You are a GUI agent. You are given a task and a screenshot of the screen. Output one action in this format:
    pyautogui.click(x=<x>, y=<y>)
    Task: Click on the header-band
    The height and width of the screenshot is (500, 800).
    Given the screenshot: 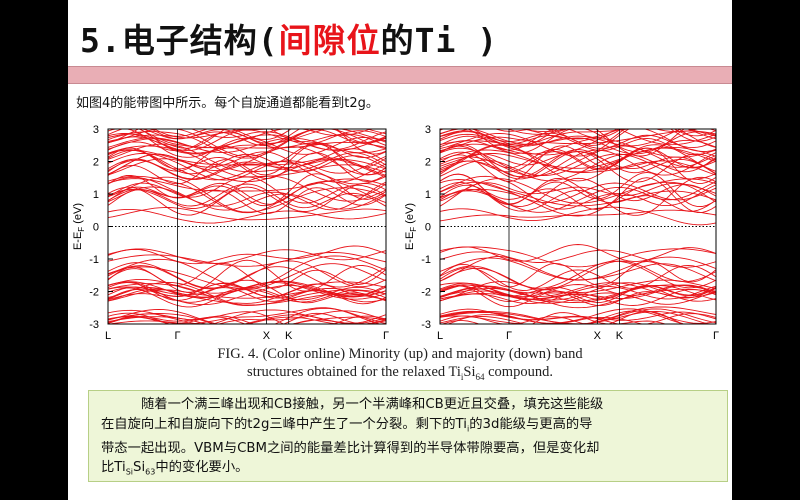 What is the action you would take?
    pyautogui.click(x=400, y=75)
    